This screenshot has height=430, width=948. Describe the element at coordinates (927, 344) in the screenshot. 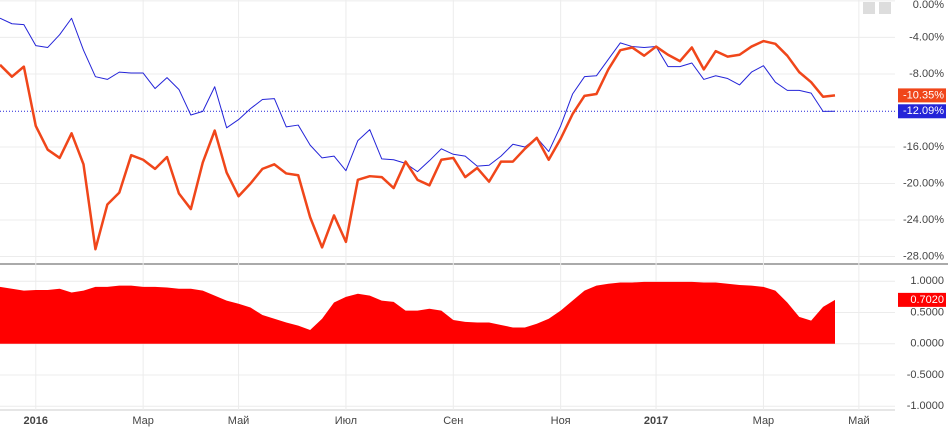

I see `y-tick-label: 0.0000` at that location.